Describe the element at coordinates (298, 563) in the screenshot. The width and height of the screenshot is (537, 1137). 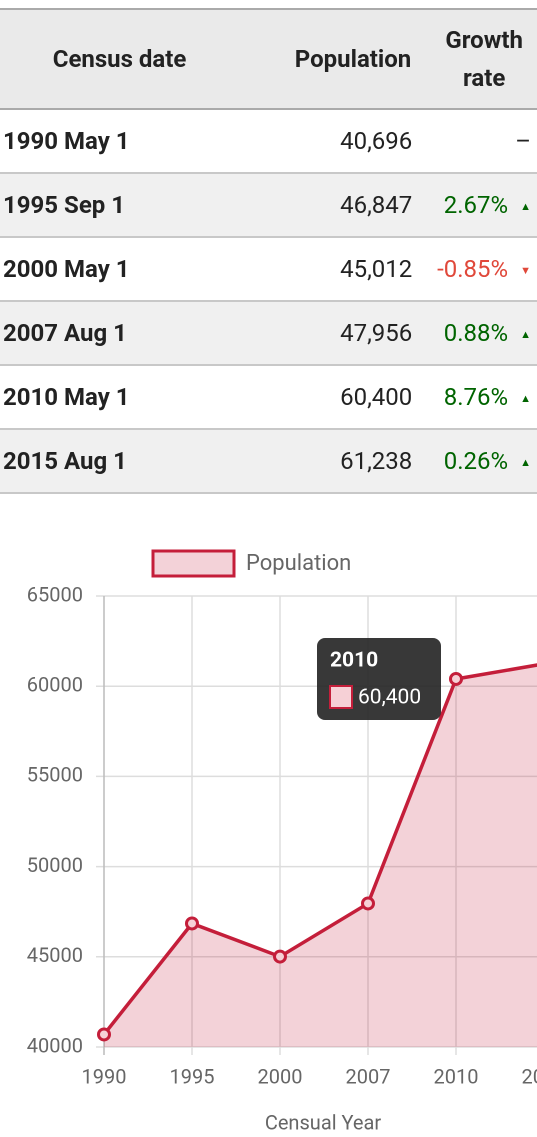
I see `legend-label: Population` at that location.